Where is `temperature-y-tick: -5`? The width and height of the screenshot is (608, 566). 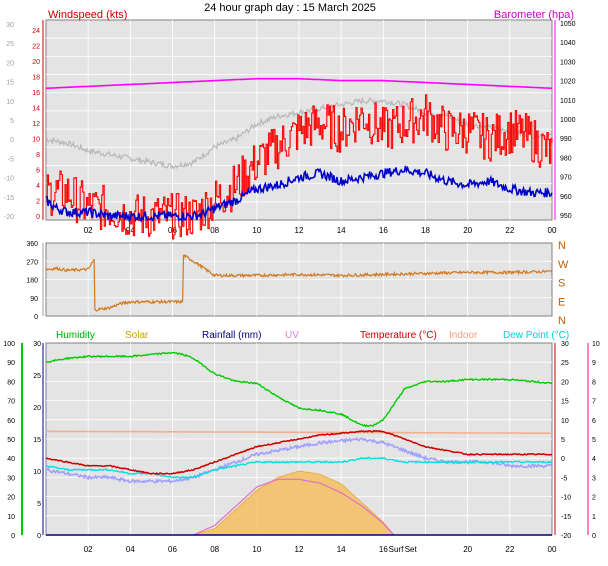
temperature-y-tick: -5 is located at coordinates (564, 478).